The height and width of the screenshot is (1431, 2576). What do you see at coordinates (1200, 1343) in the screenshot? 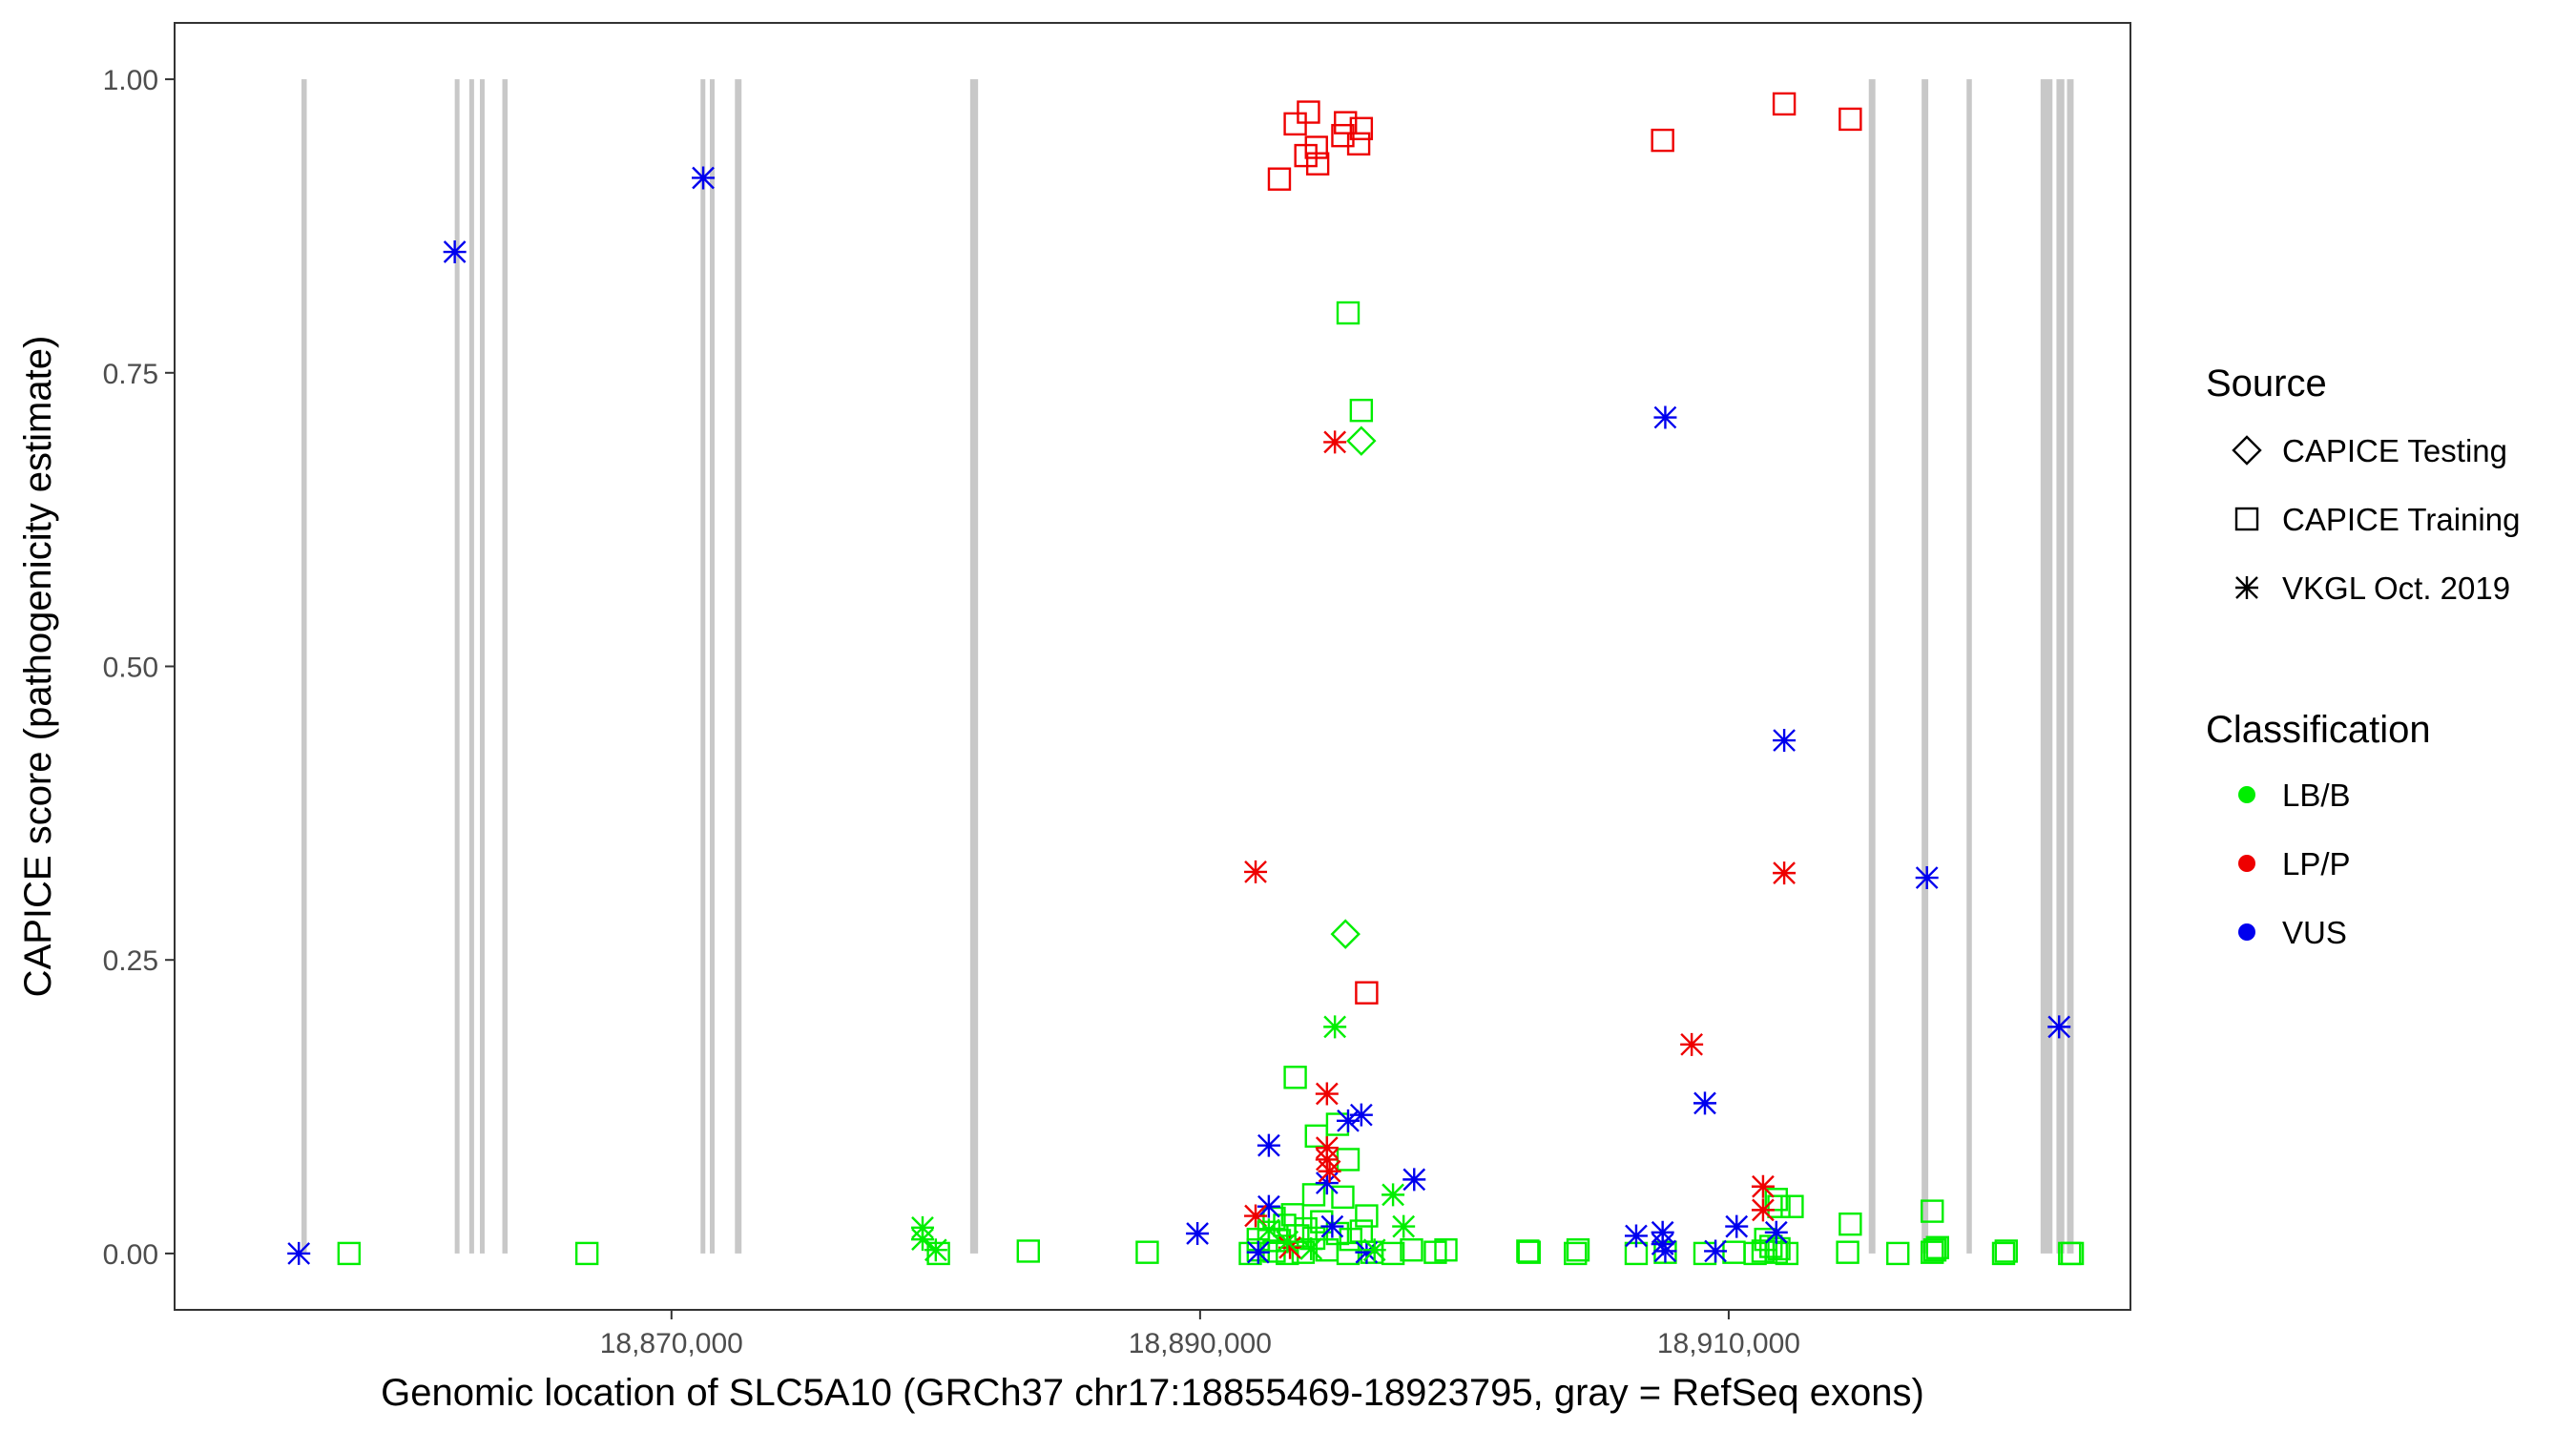
I see `x-tick-label: 18,890,000` at bounding box center [1200, 1343].